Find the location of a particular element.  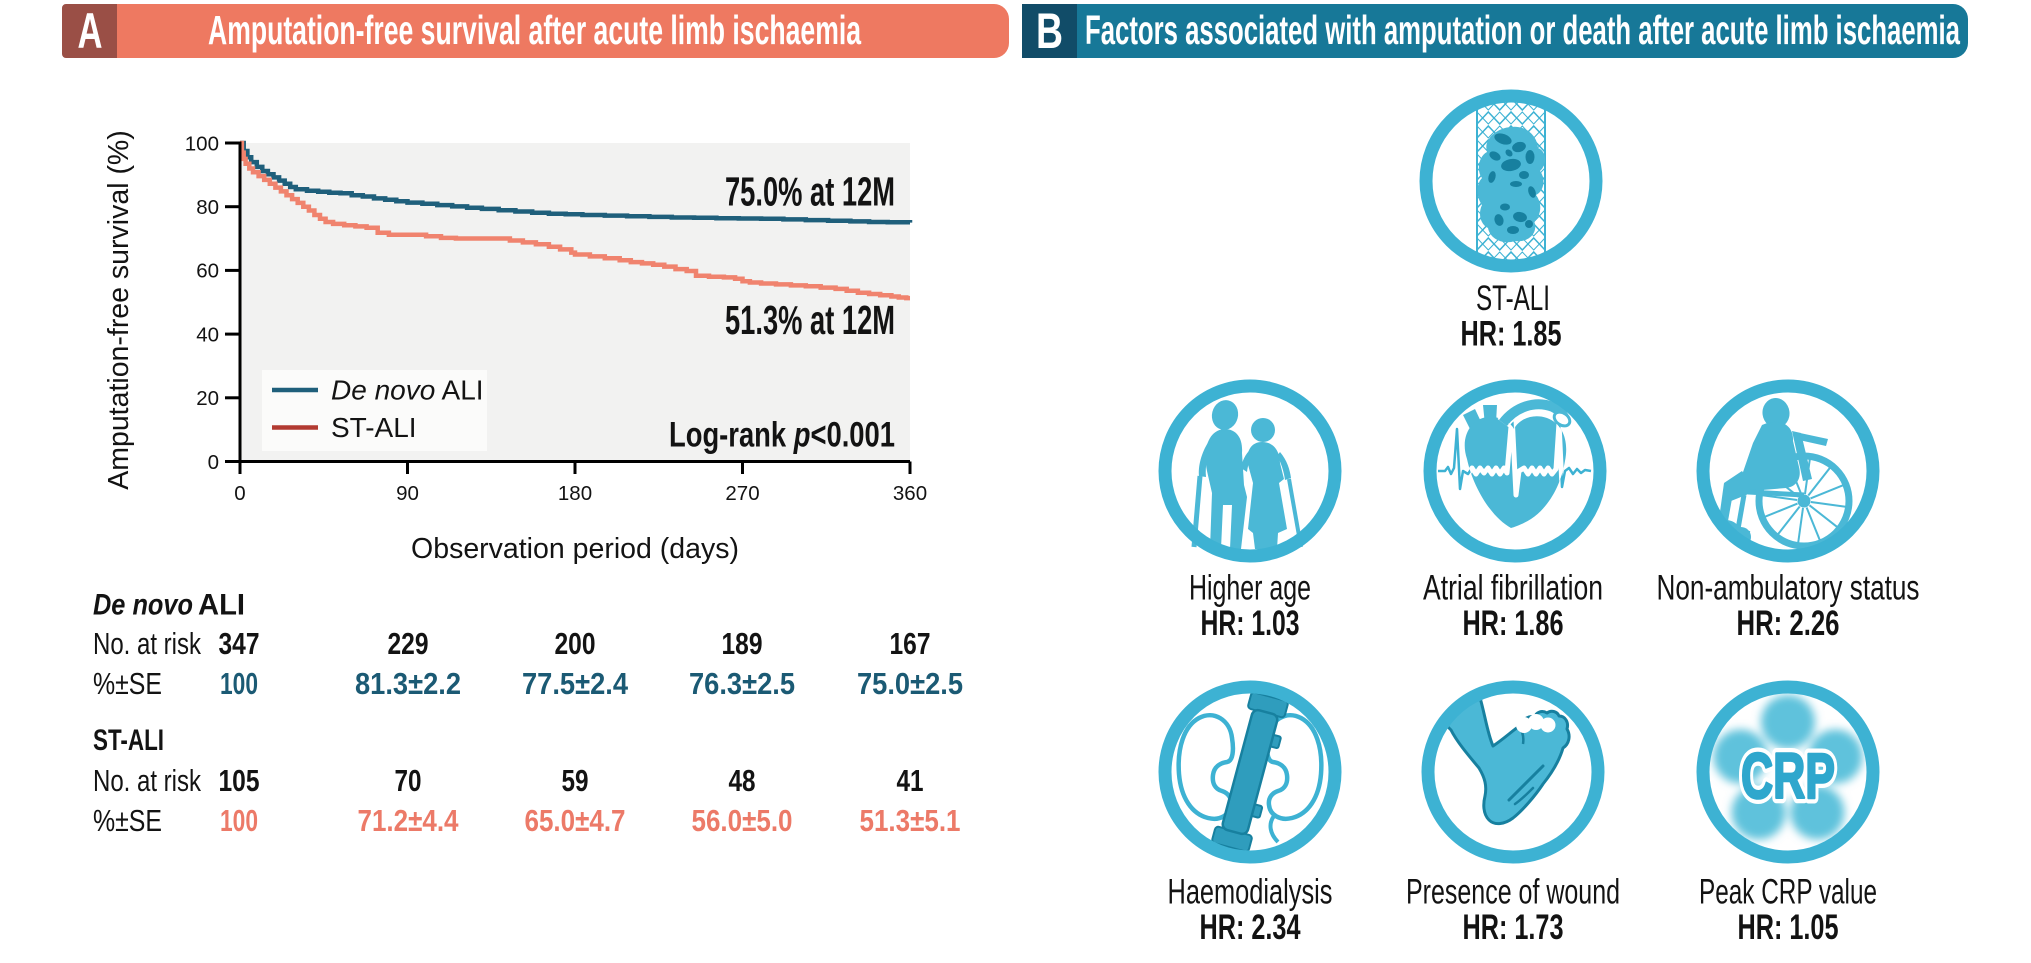

svg-text: HR: 1.86 is located at coordinates (1513, 623).